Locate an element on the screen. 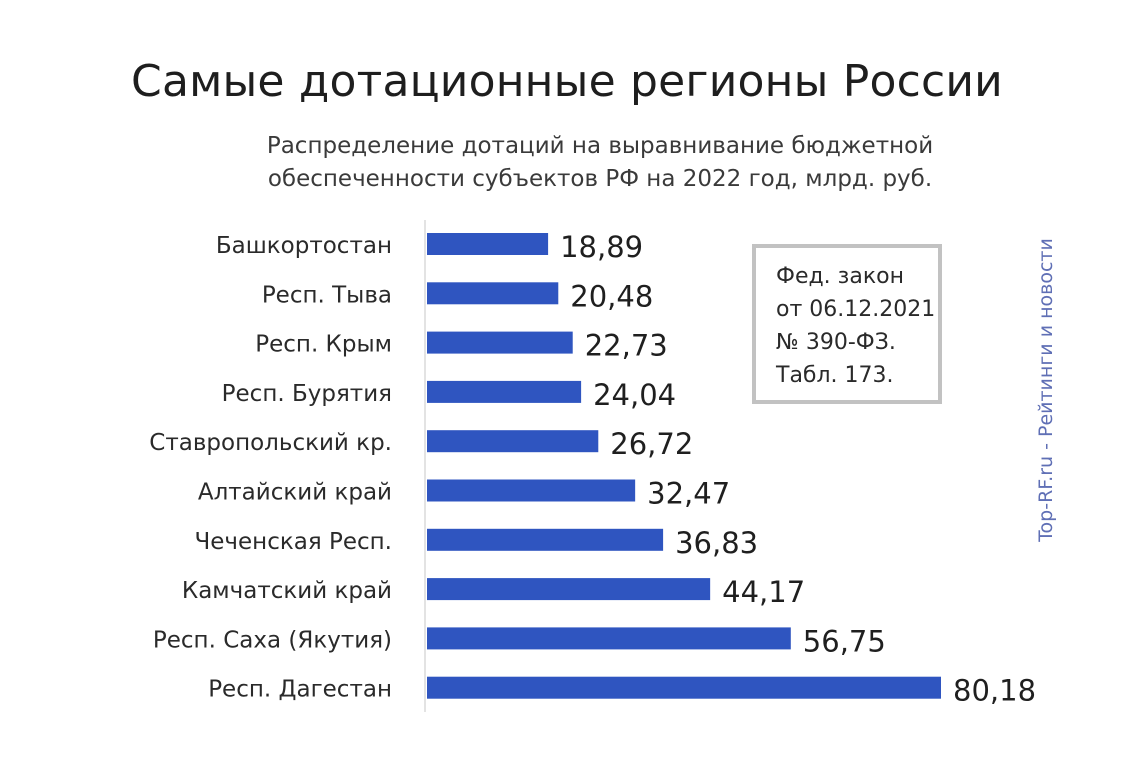 This screenshot has width=1134, height=780. value-label: 26,72 is located at coordinates (651, 444).